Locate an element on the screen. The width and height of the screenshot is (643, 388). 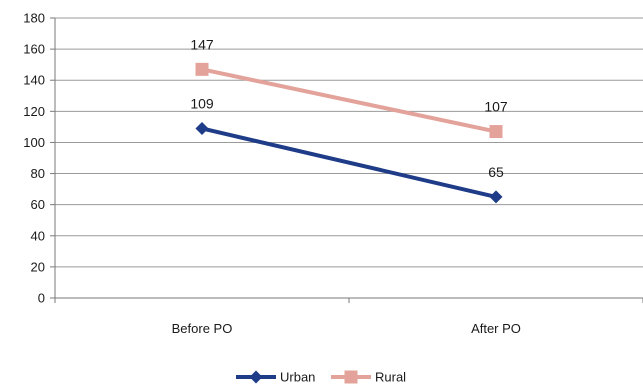
data-point-rural-after-po is located at coordinates (496, 132).